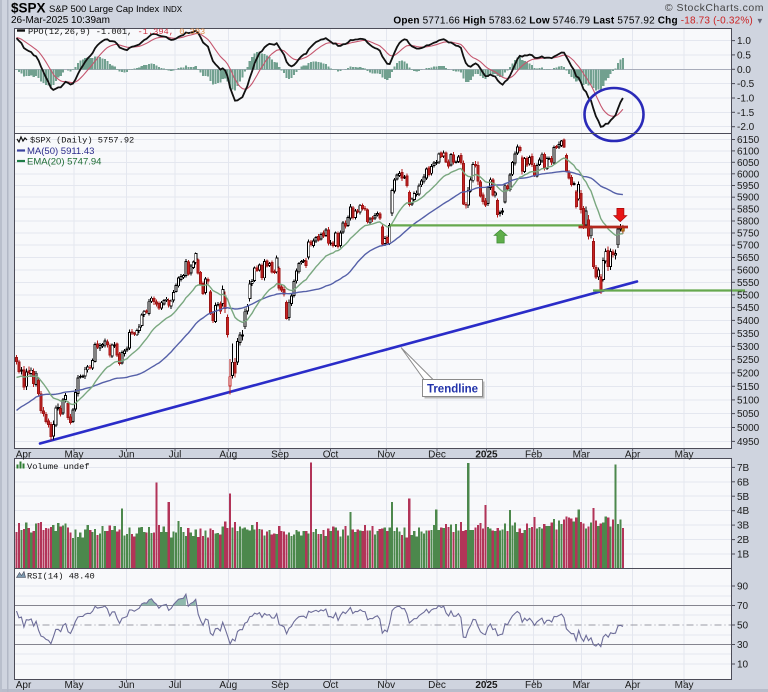  Describe the element at coordinates (748, 140) in the screenshot. I see `svg-text: 6150` at that location.